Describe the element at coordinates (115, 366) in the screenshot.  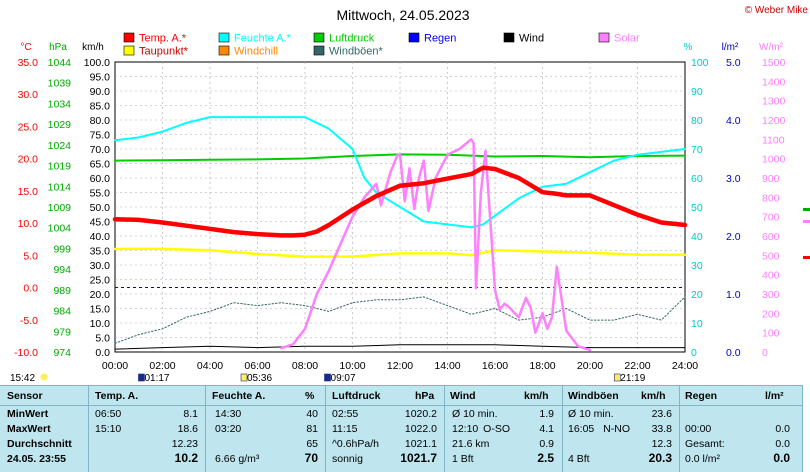
I see `x-tick-label: 00:00` at that location.